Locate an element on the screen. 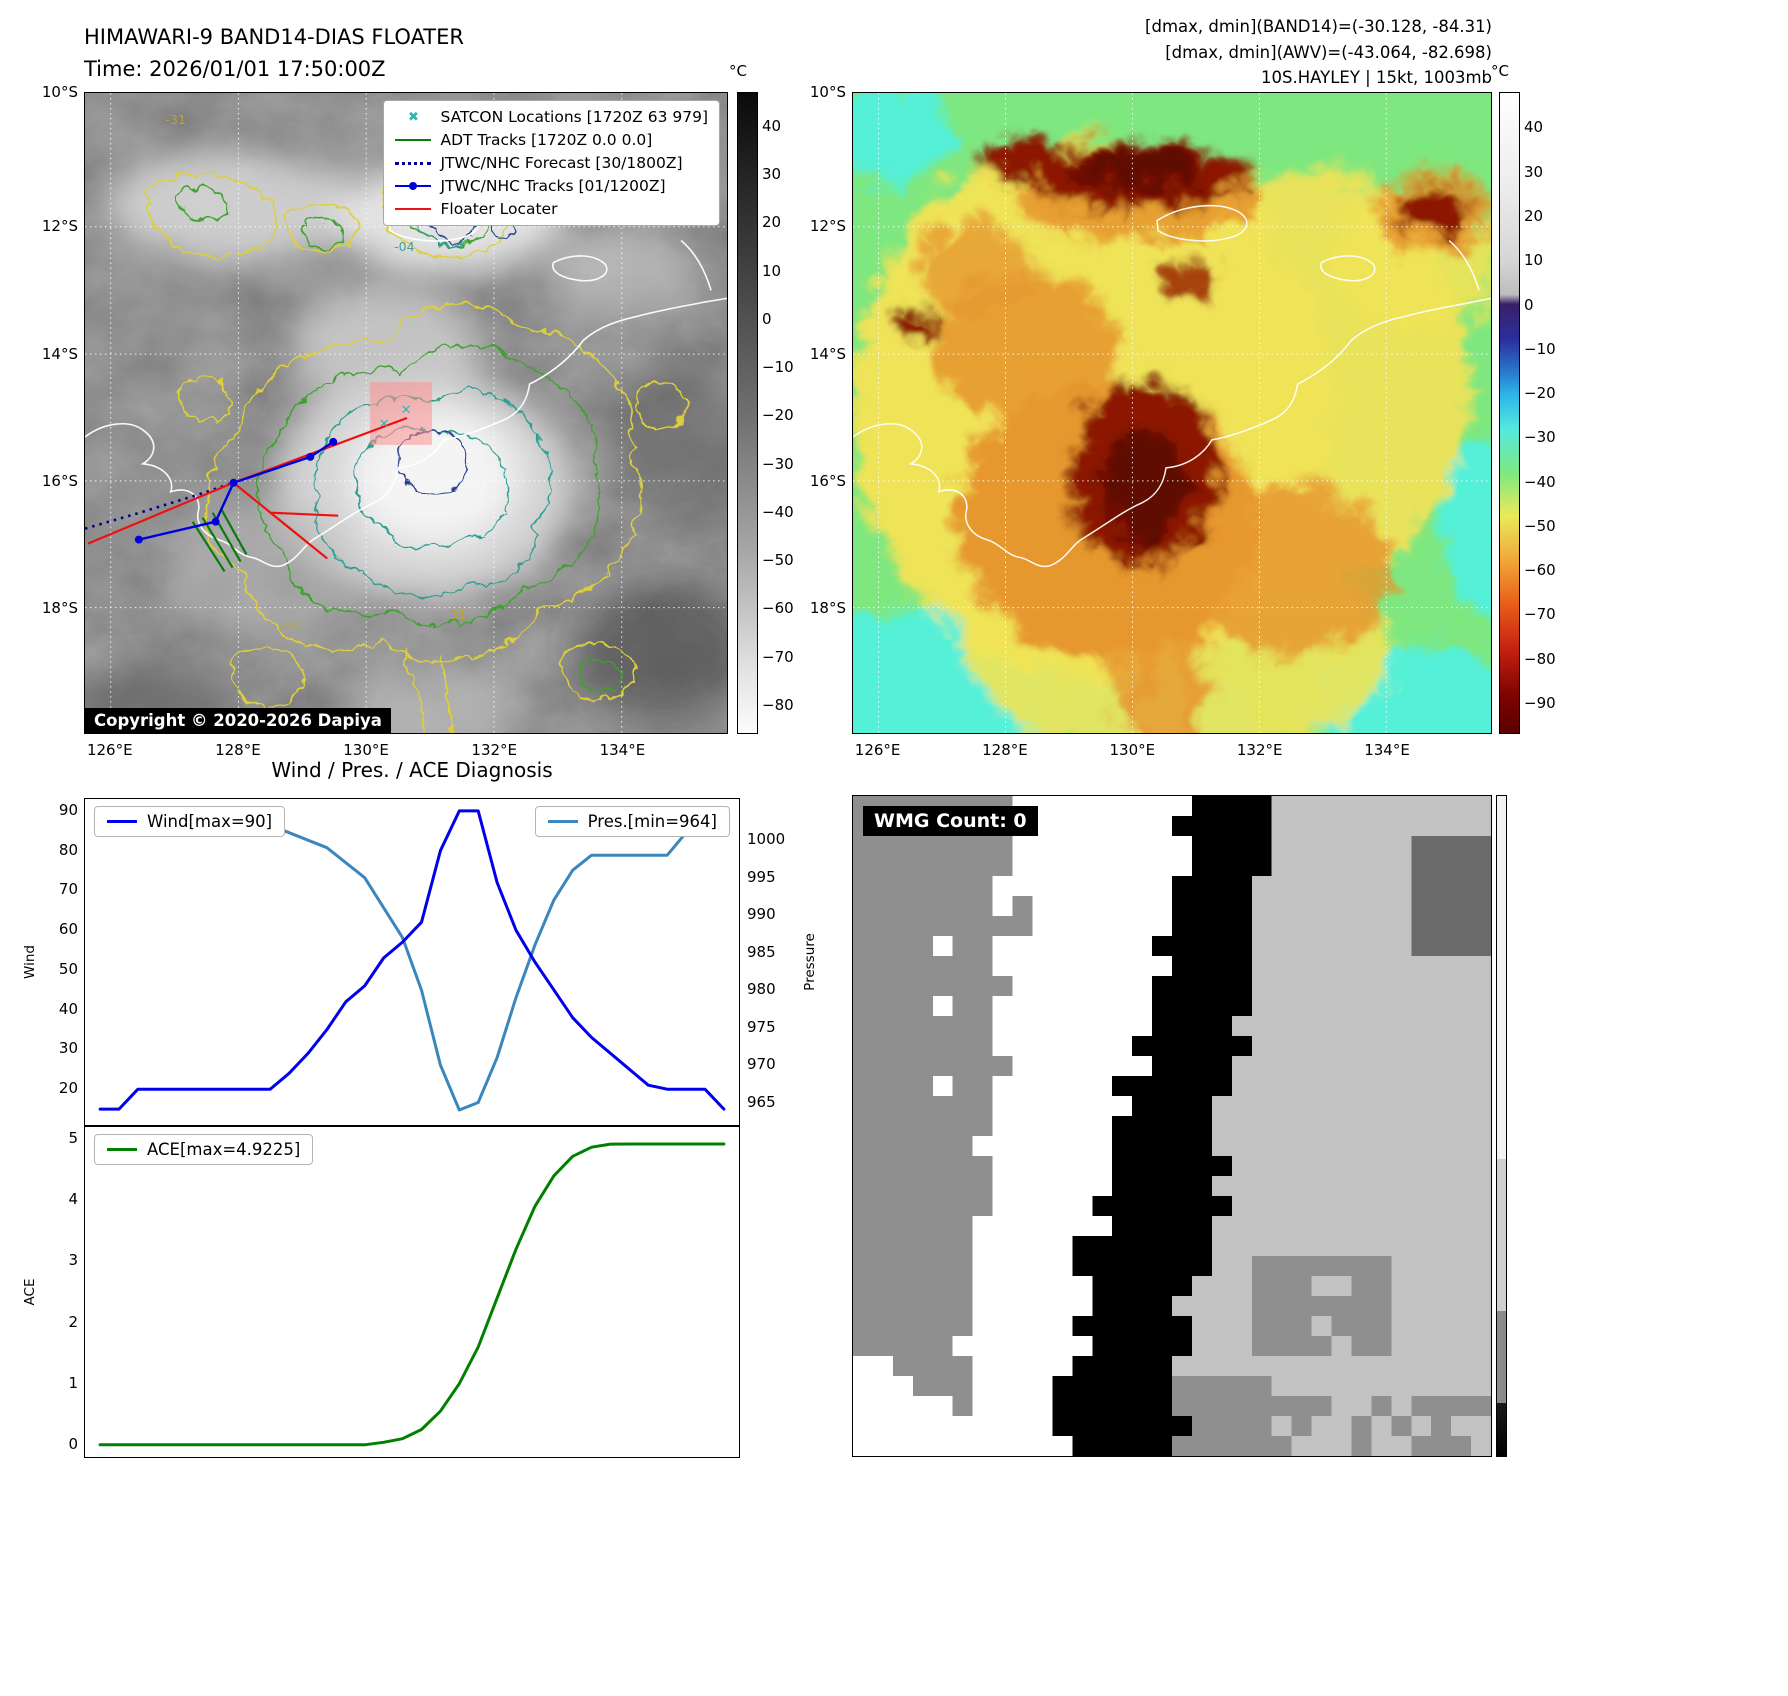 The width and height of the screenshot is (1788, 1696). ace-line-icon is located at coordinates (122, 1149).